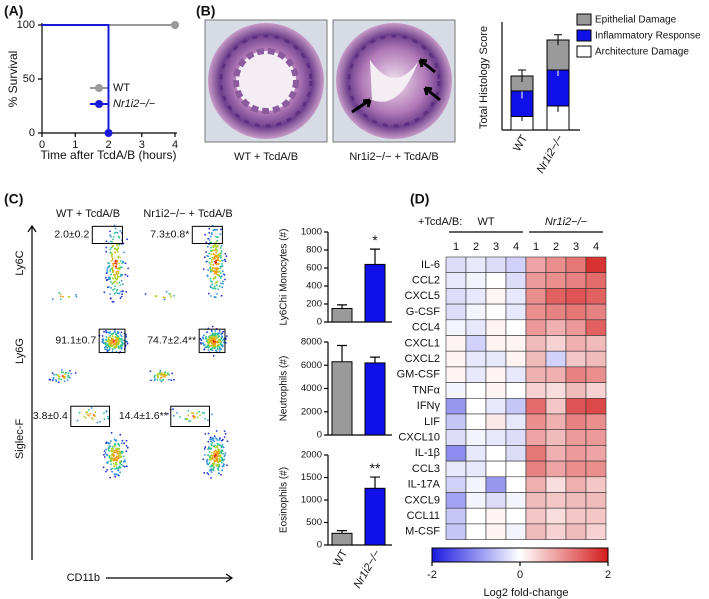 This screenshot has height=599, width=709. I want to click on x-tick-label: WT, so click(340, 558).